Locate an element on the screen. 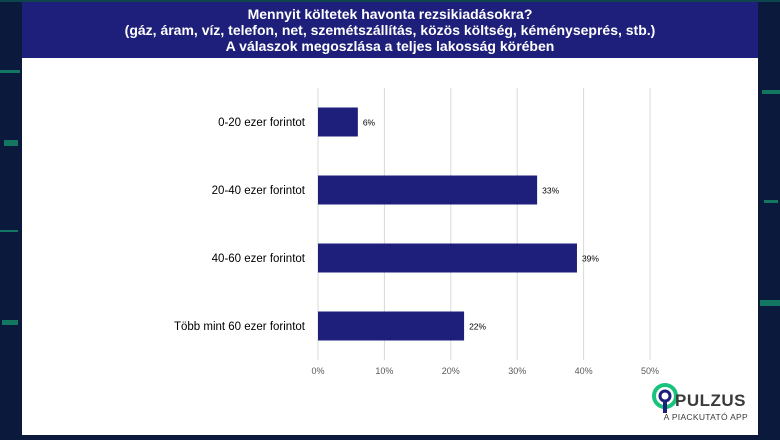  data-label: 6% is located at coordinates (369, 123).